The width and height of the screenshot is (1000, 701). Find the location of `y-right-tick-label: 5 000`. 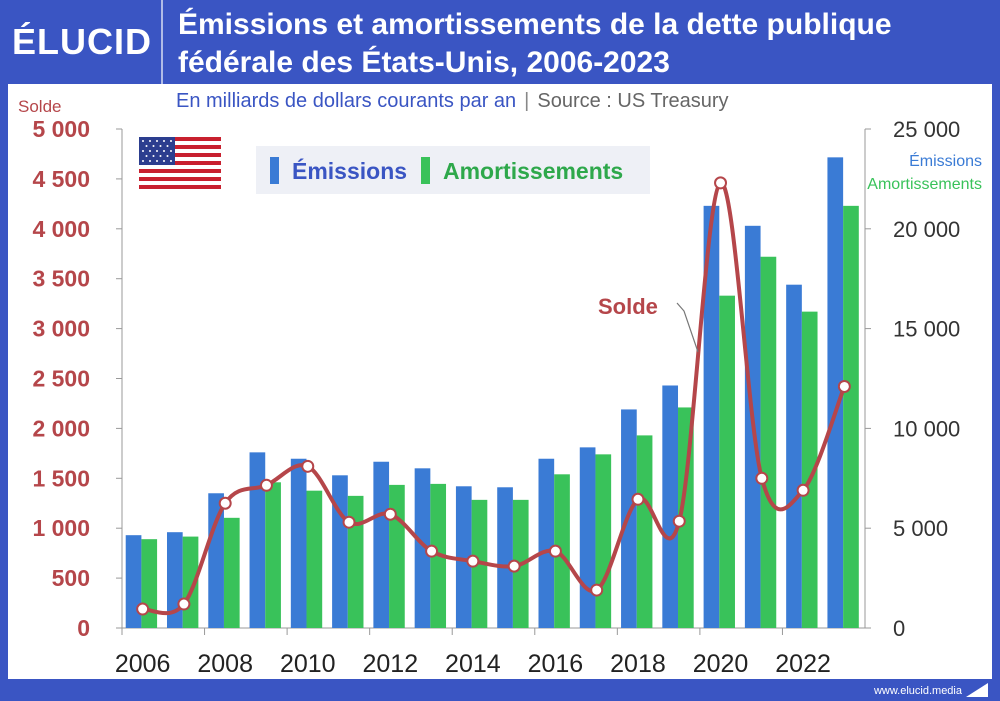

y-right-tick-label: 5 000 is located at coordinates (920, 528).